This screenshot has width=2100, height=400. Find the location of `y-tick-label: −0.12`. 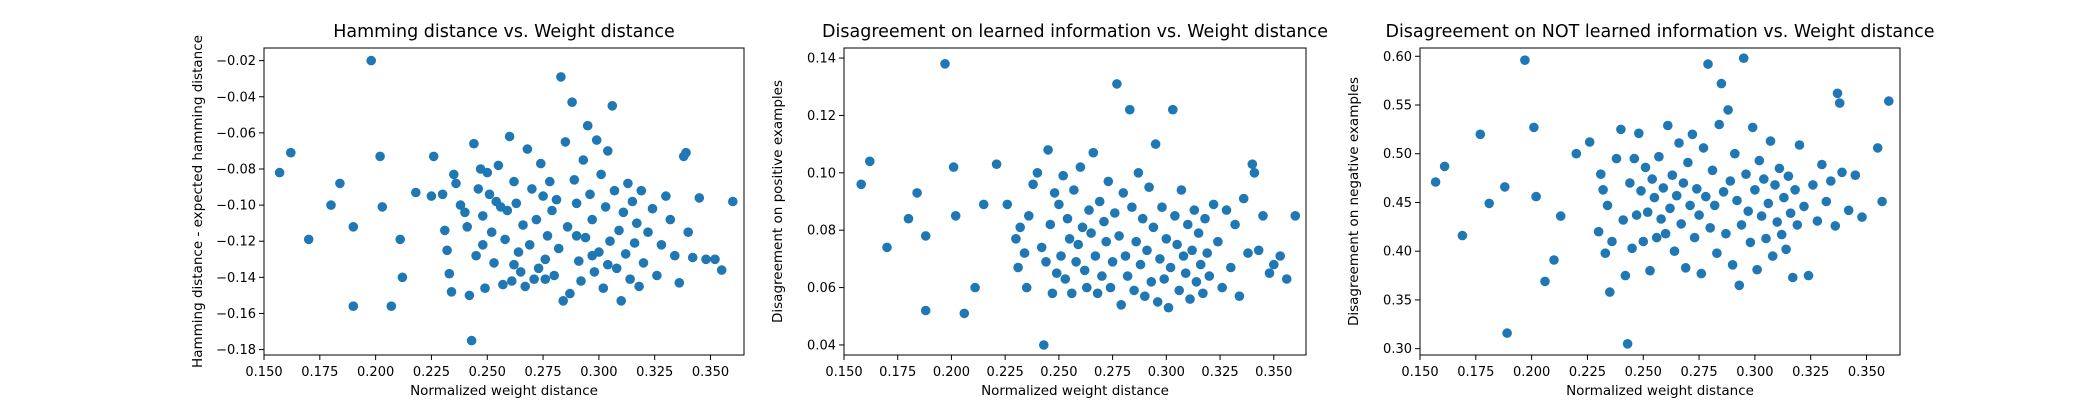

y-tick-label: −0.12 is located at coordinates (236, 242).